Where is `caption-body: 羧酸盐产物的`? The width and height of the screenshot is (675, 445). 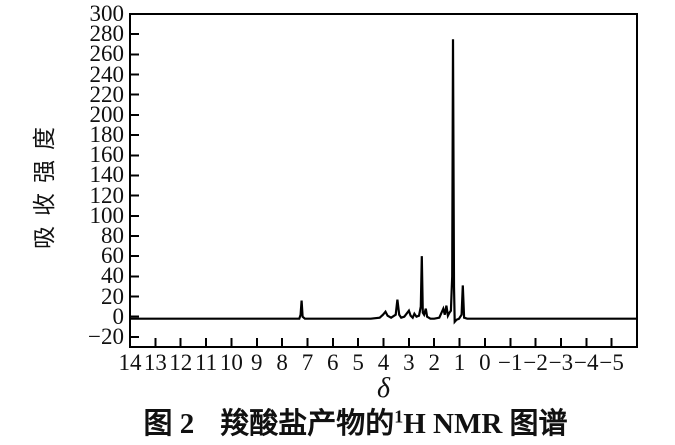 caption-body: 羧酸盐产物的 is located at coordinates (307, 424).